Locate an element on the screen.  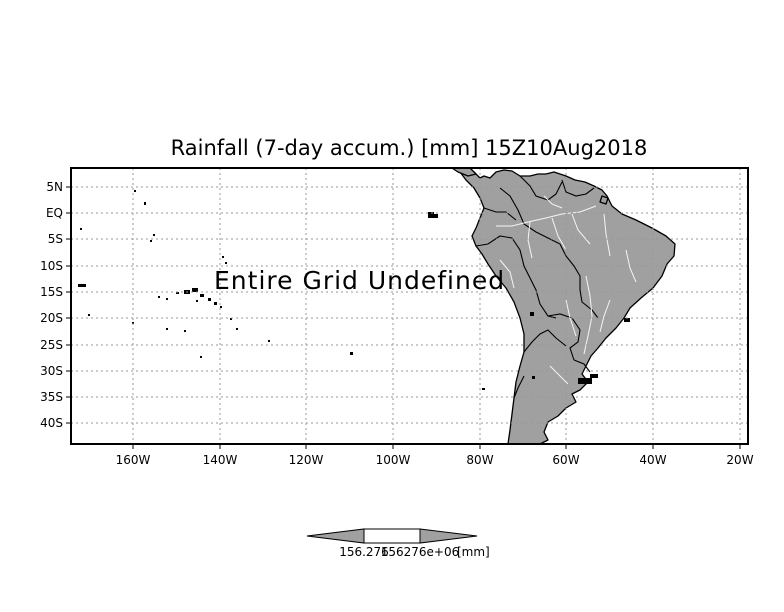
colorbar-units: [mm] is located at coordinates (473, 552).